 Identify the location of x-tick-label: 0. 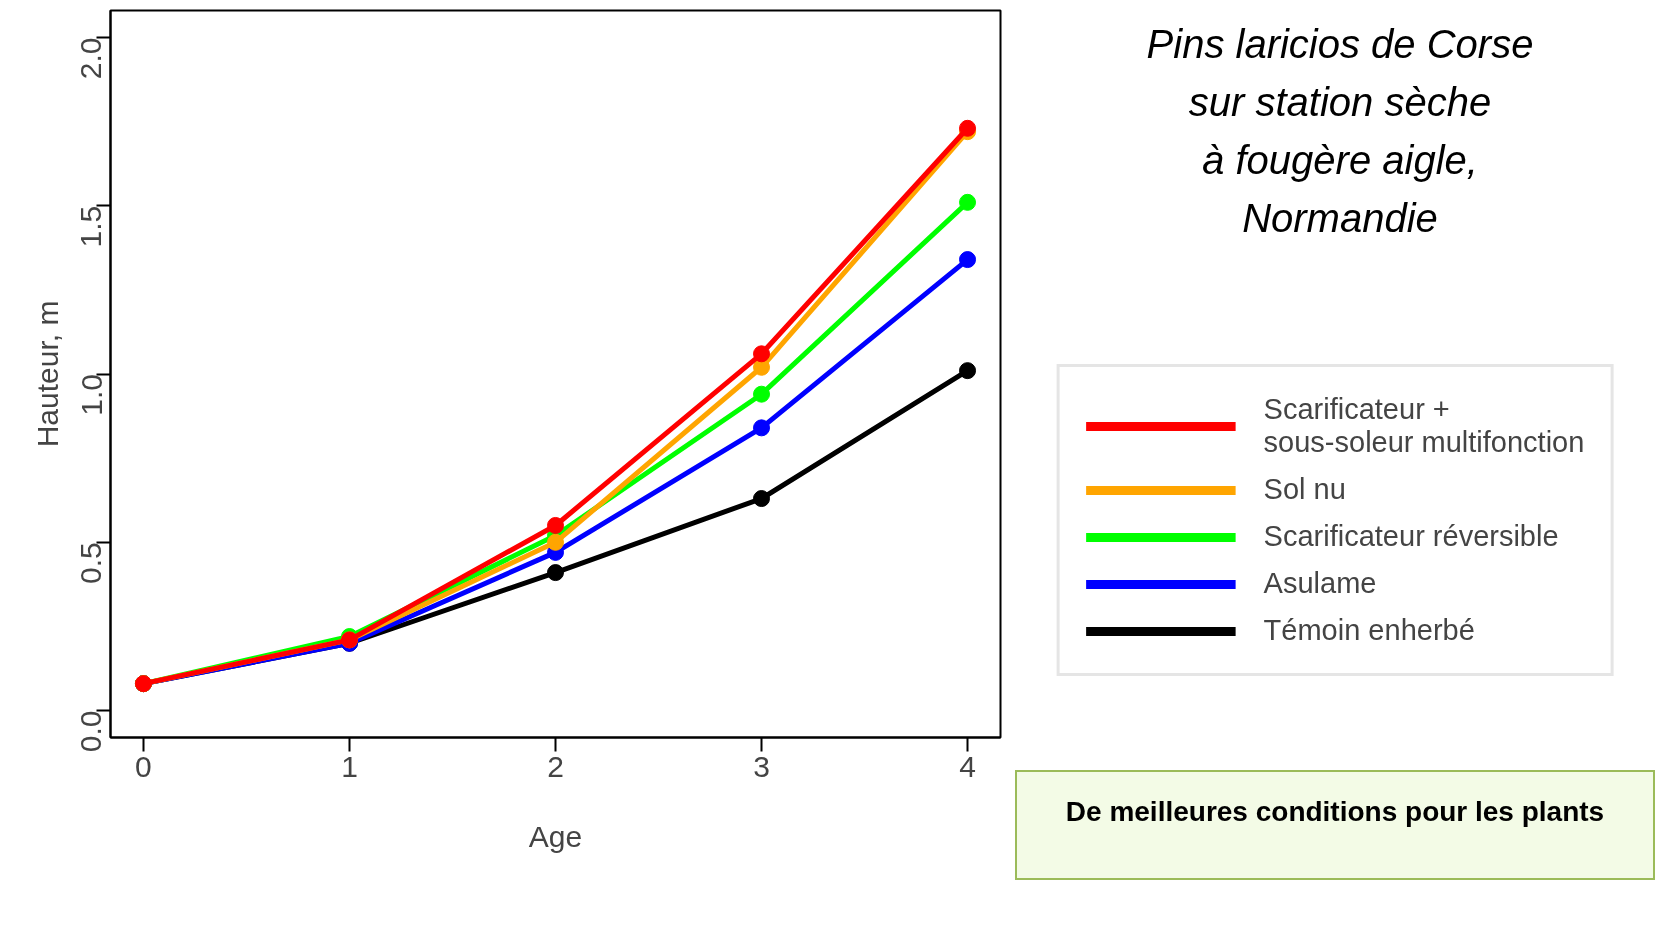
(143, 766).